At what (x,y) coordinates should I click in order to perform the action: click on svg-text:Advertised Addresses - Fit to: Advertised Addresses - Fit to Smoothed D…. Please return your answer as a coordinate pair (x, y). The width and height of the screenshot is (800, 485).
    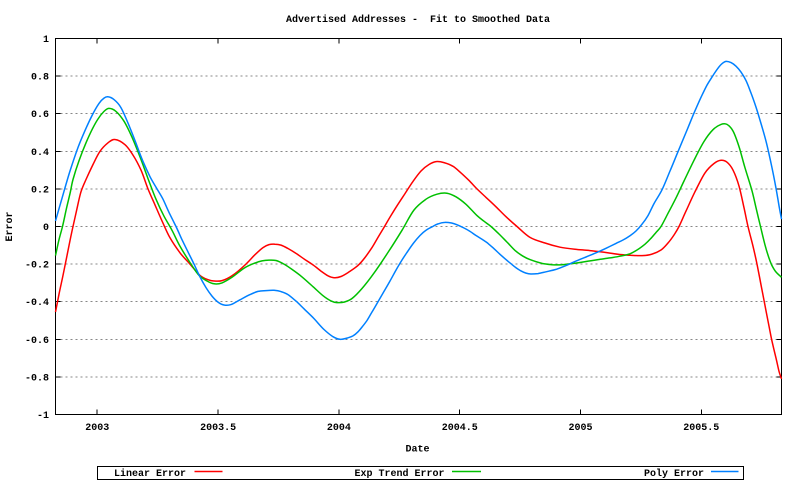
    Looking at the image, I should click on (418, 20).